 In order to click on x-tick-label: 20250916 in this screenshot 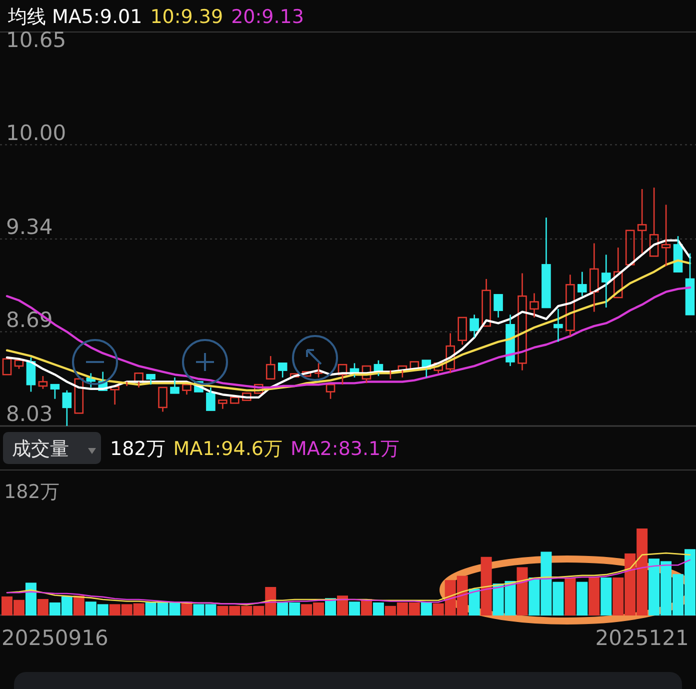, I will do `click(54, 638)`.